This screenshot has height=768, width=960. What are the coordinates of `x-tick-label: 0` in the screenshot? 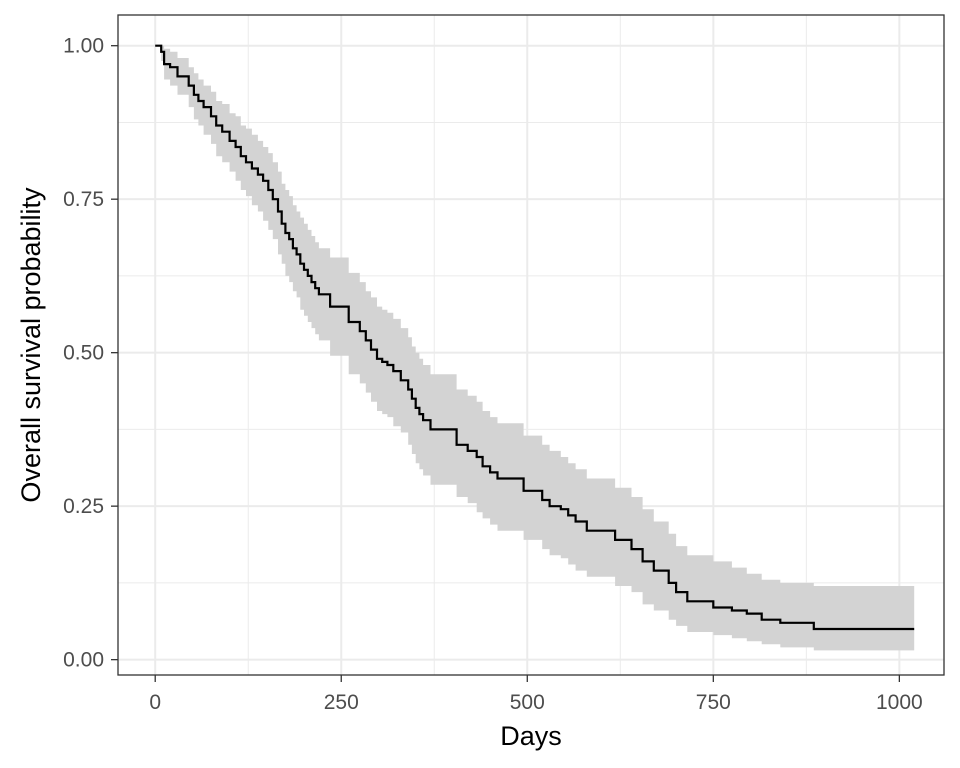 It's located at (155, 702).